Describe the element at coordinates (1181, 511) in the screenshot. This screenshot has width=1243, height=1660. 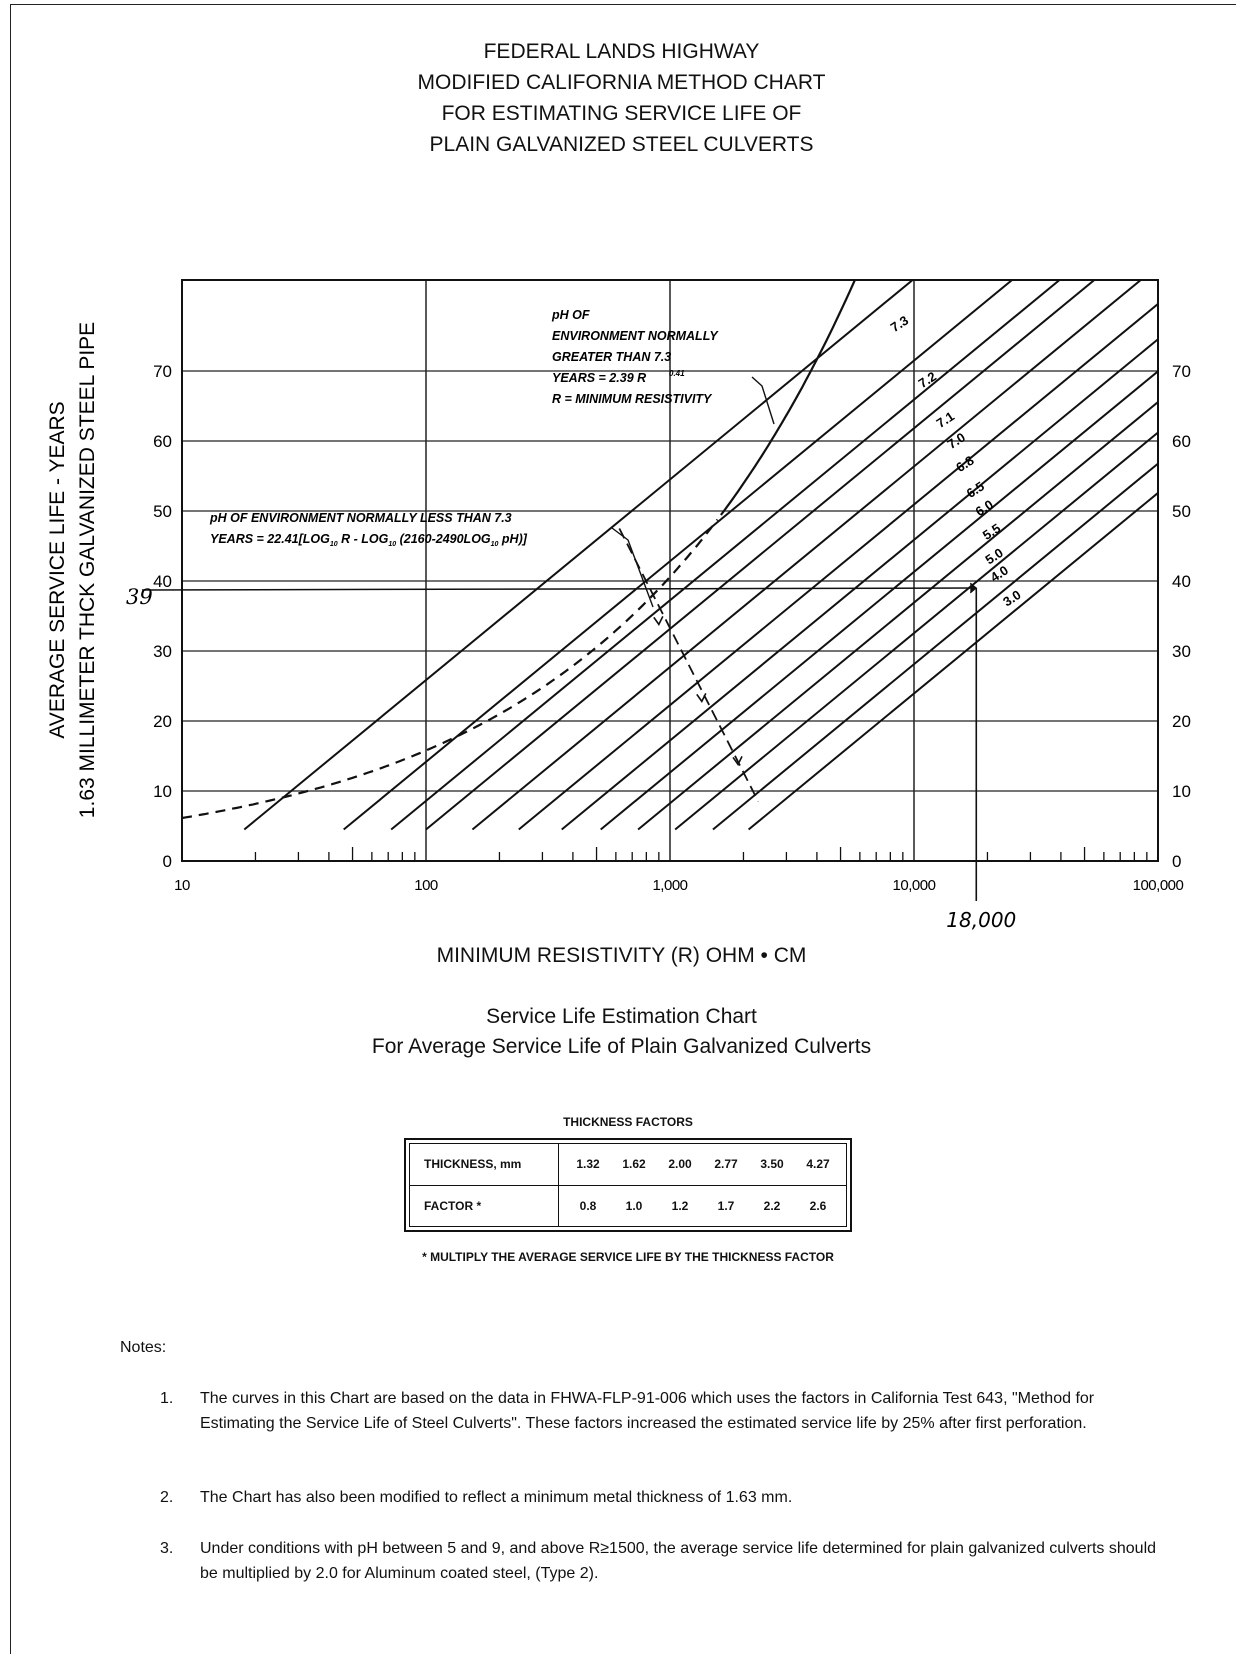
I see `y-tick-label-right: 50` at that location.